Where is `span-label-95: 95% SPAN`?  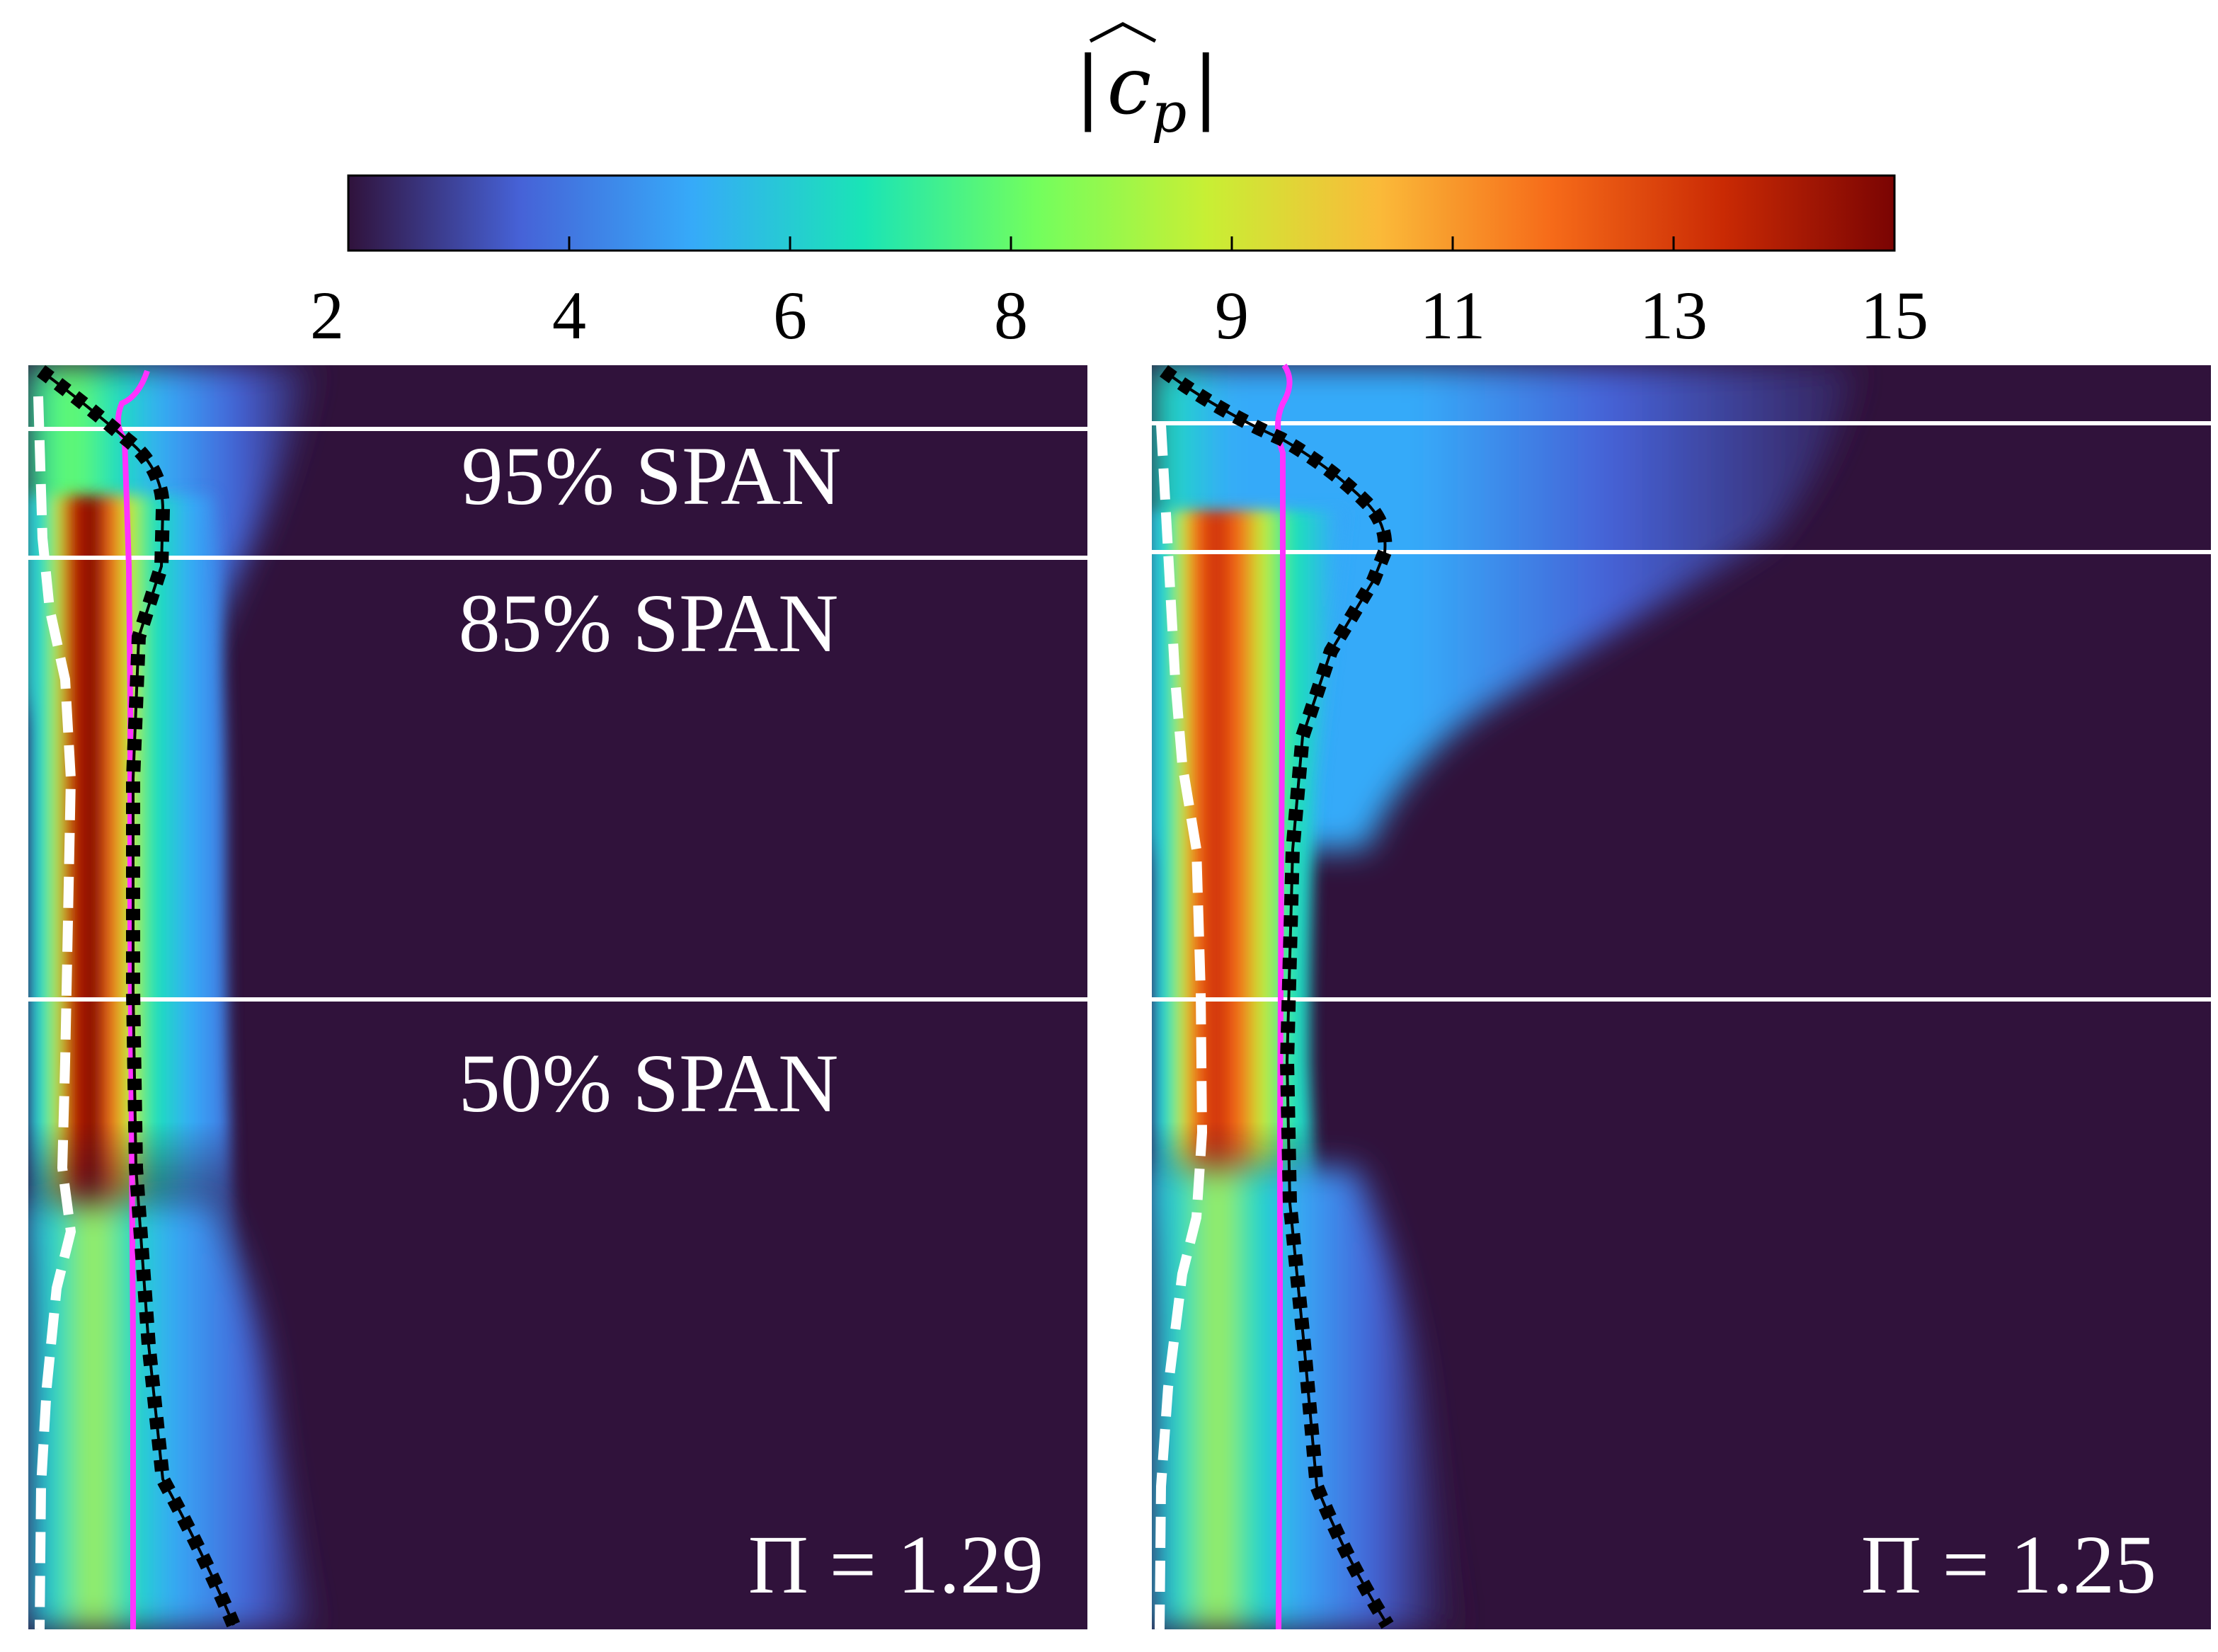
span-label-95: 95% SPAN is located at coordinates (652, 476).